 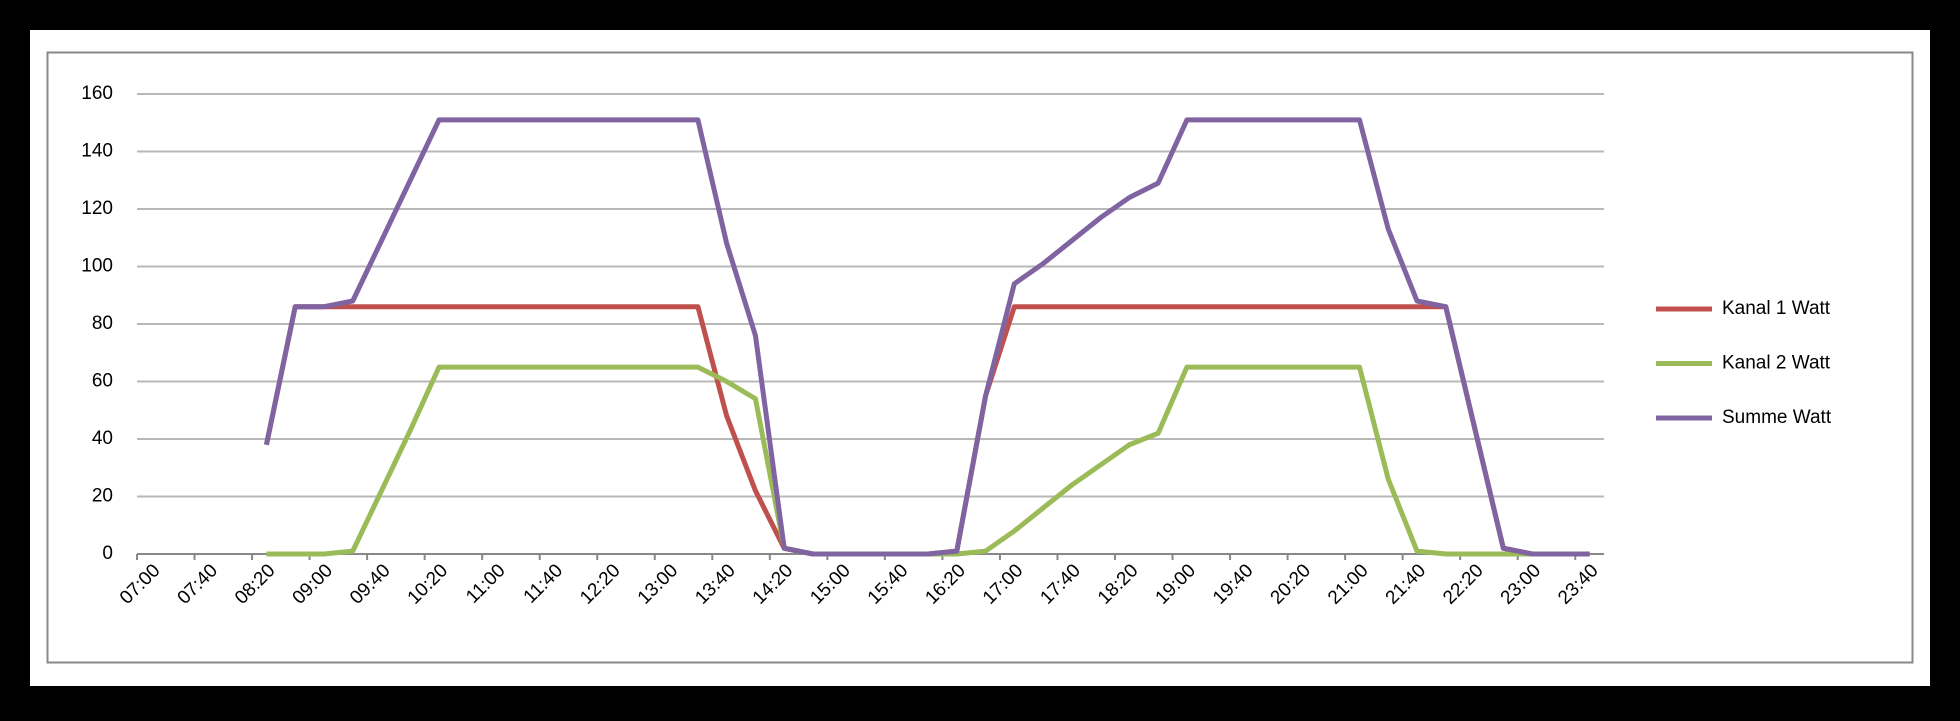 What do you see at coordinates (97, 208) in the screenshot?
I see `y-tick-label: 120` at bounding box center [97, 208].